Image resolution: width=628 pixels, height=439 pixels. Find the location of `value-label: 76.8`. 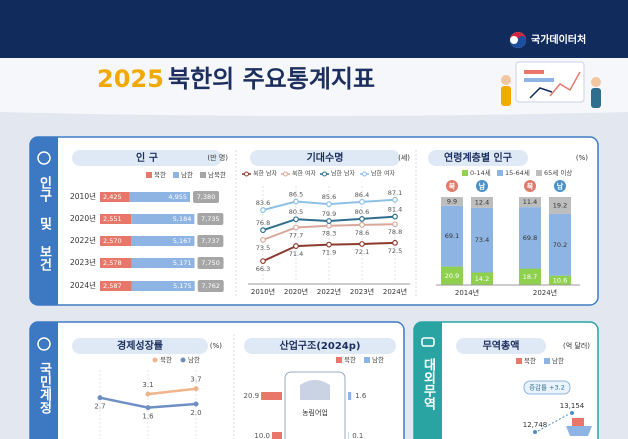

value-label: 76.8 is located at coordinates (263, 223).